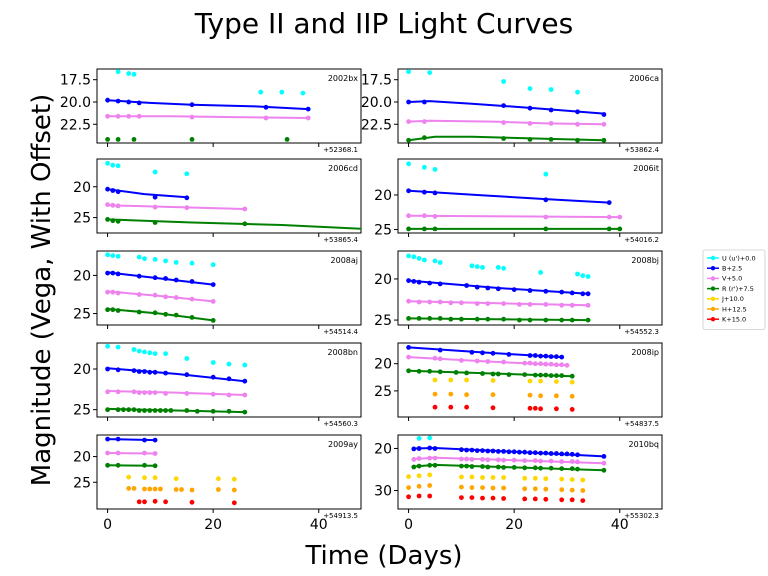  What do you see at coordinates (160, 260) in the screenshot?
I see `series-U` at bounding box center [160, 260].